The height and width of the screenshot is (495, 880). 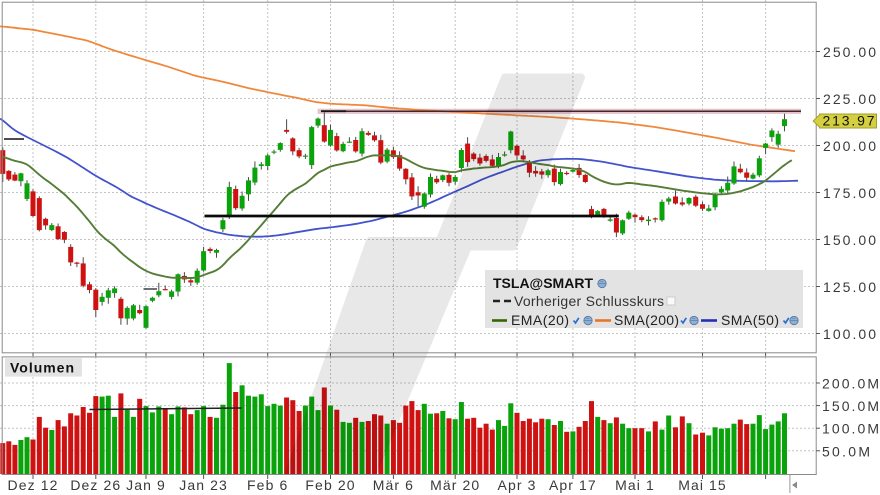 I want to click on svg-text: Apr 17, so click(x=573, y=485).